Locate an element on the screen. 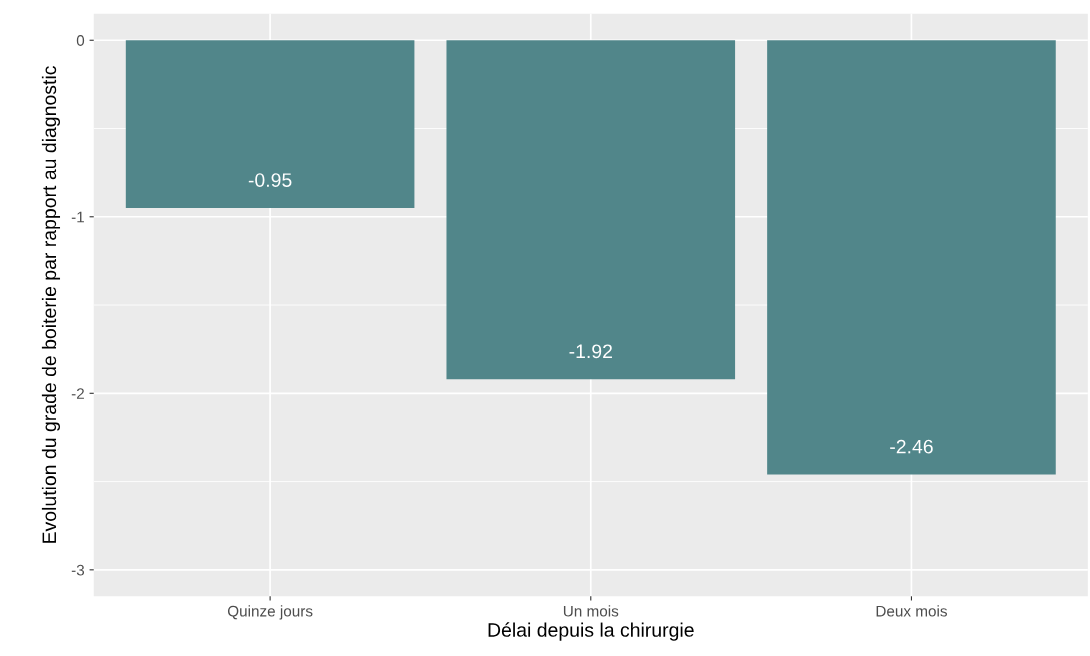  data-label: -1.92 is located at coordinates (590, 351).